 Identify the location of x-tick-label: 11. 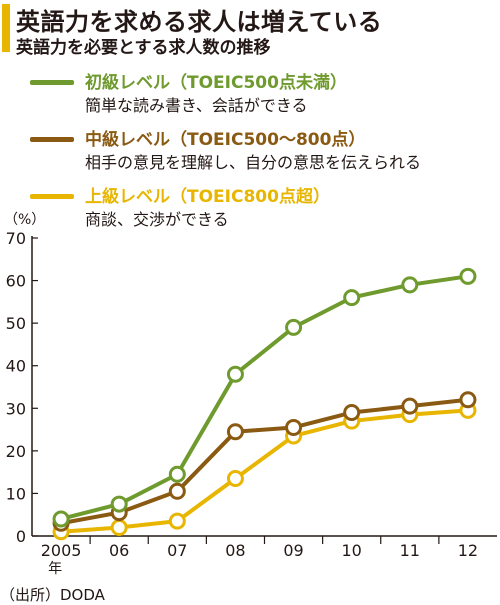
(410, 550).